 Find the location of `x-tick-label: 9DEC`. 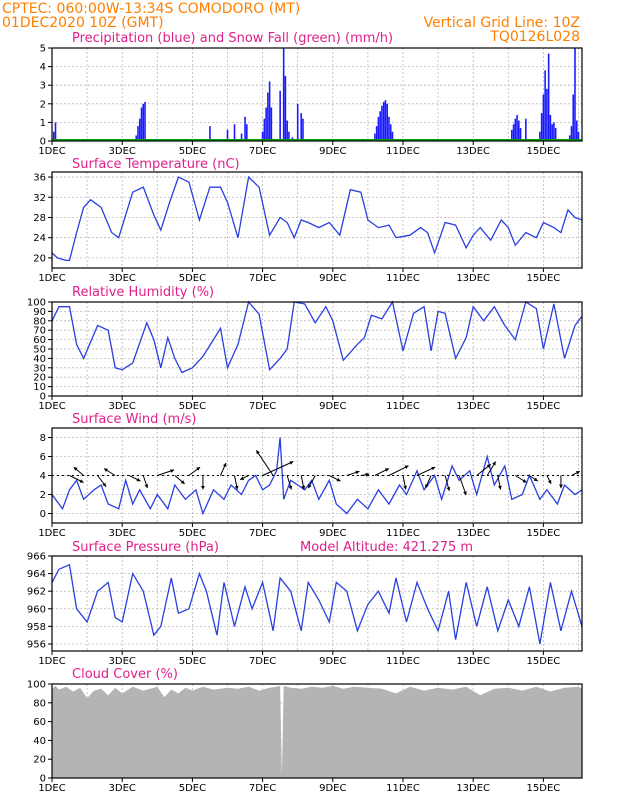

x-tick-label: 9DEC is located at coordinates (332, 661).